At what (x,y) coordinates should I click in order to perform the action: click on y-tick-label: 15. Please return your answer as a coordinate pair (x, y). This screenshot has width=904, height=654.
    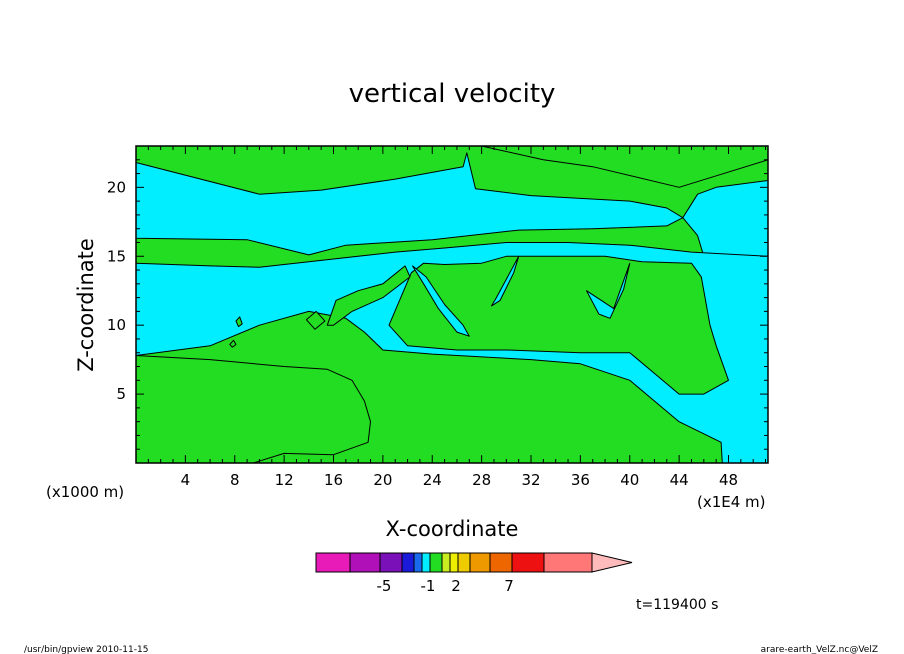
    Looking at the image, I should click on (116, 256).